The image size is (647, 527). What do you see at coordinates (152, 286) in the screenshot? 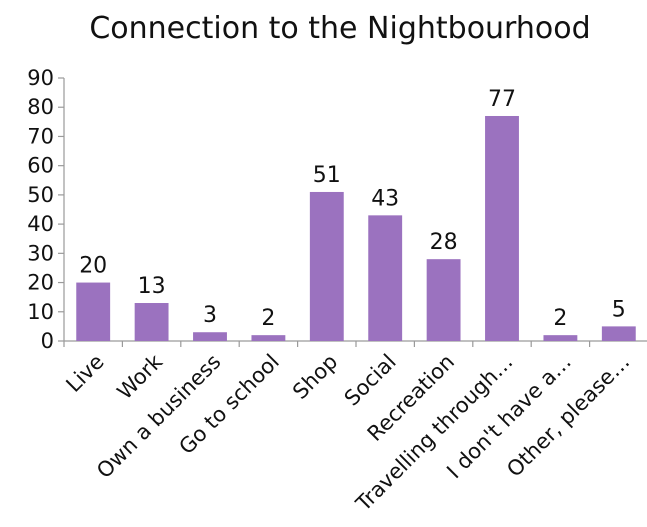
I see `data-label: 13` at bounding box center [152, 286].